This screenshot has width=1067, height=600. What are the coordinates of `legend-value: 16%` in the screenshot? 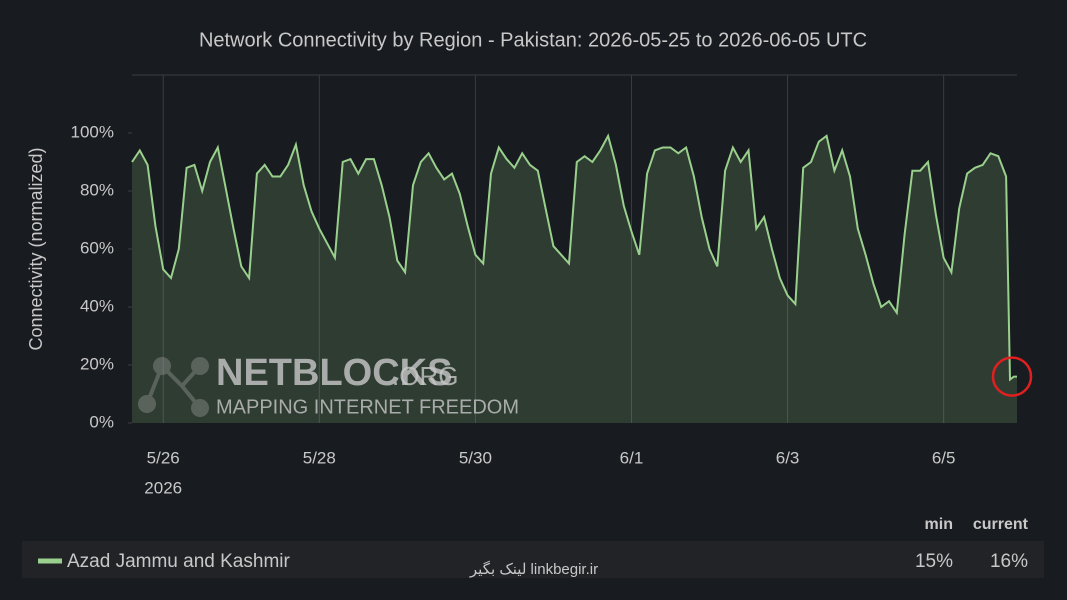 It's located at (1009, 561).